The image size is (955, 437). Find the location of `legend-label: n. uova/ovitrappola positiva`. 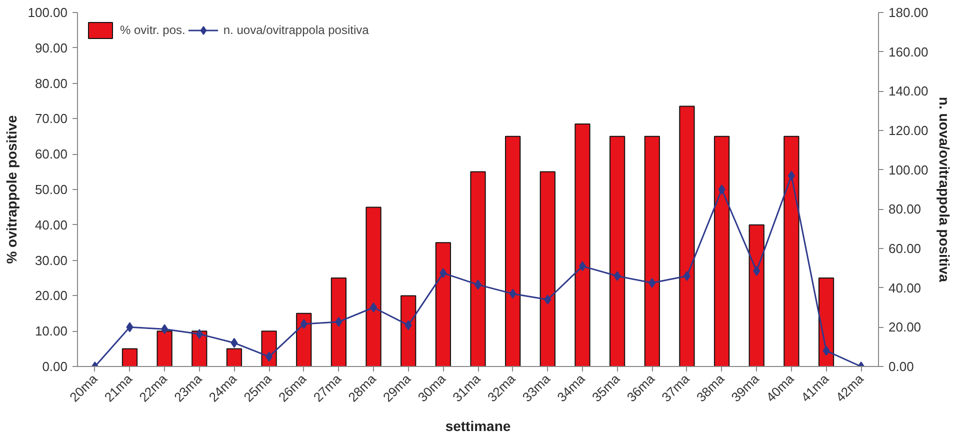

legend-label: n. uova/ovitrappola positiva is located at coordinates (296, 30).